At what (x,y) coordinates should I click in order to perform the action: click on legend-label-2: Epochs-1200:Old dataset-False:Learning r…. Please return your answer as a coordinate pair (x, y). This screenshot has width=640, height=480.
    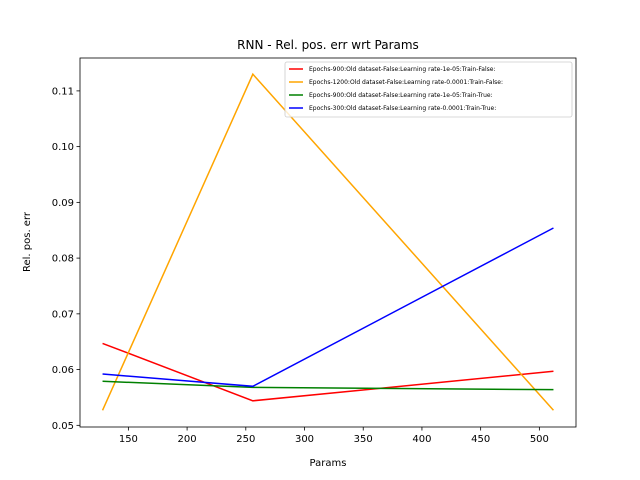
    Looking at the image, I should click on (406, 82).